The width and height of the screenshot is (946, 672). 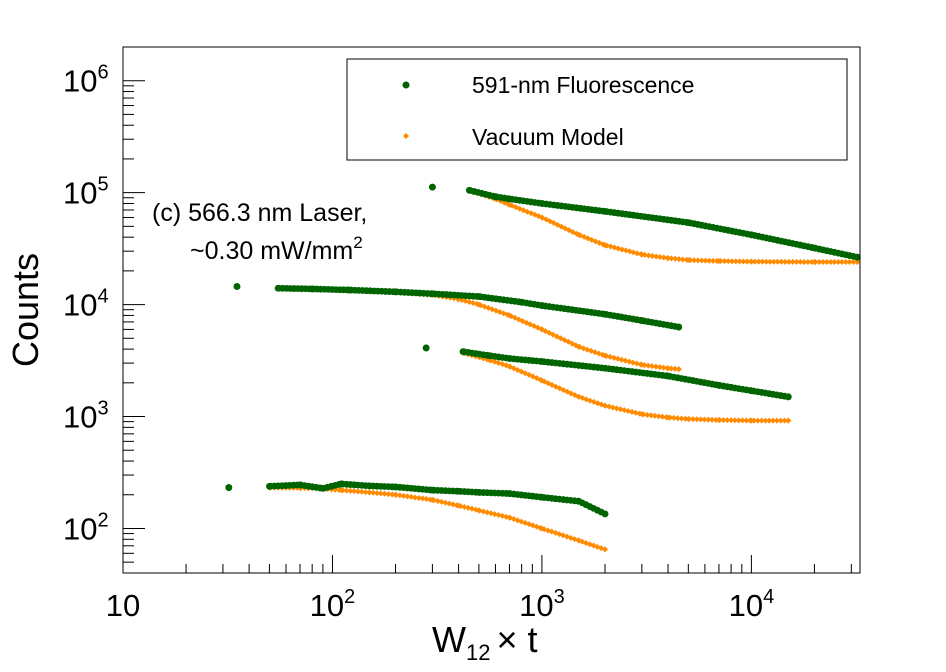 What do you see at coordinates (516, 639) in the screenshot?
I see `x-axis-title-suffix: × t` at bounding box center [516, 639].